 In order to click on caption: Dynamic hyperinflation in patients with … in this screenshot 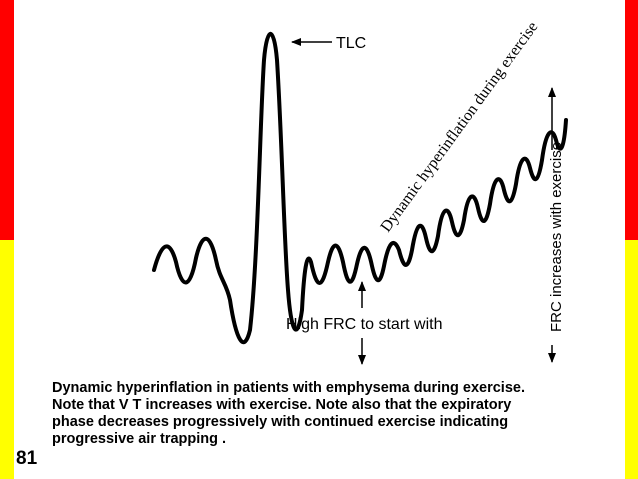, I will do `click(332, 414)`.